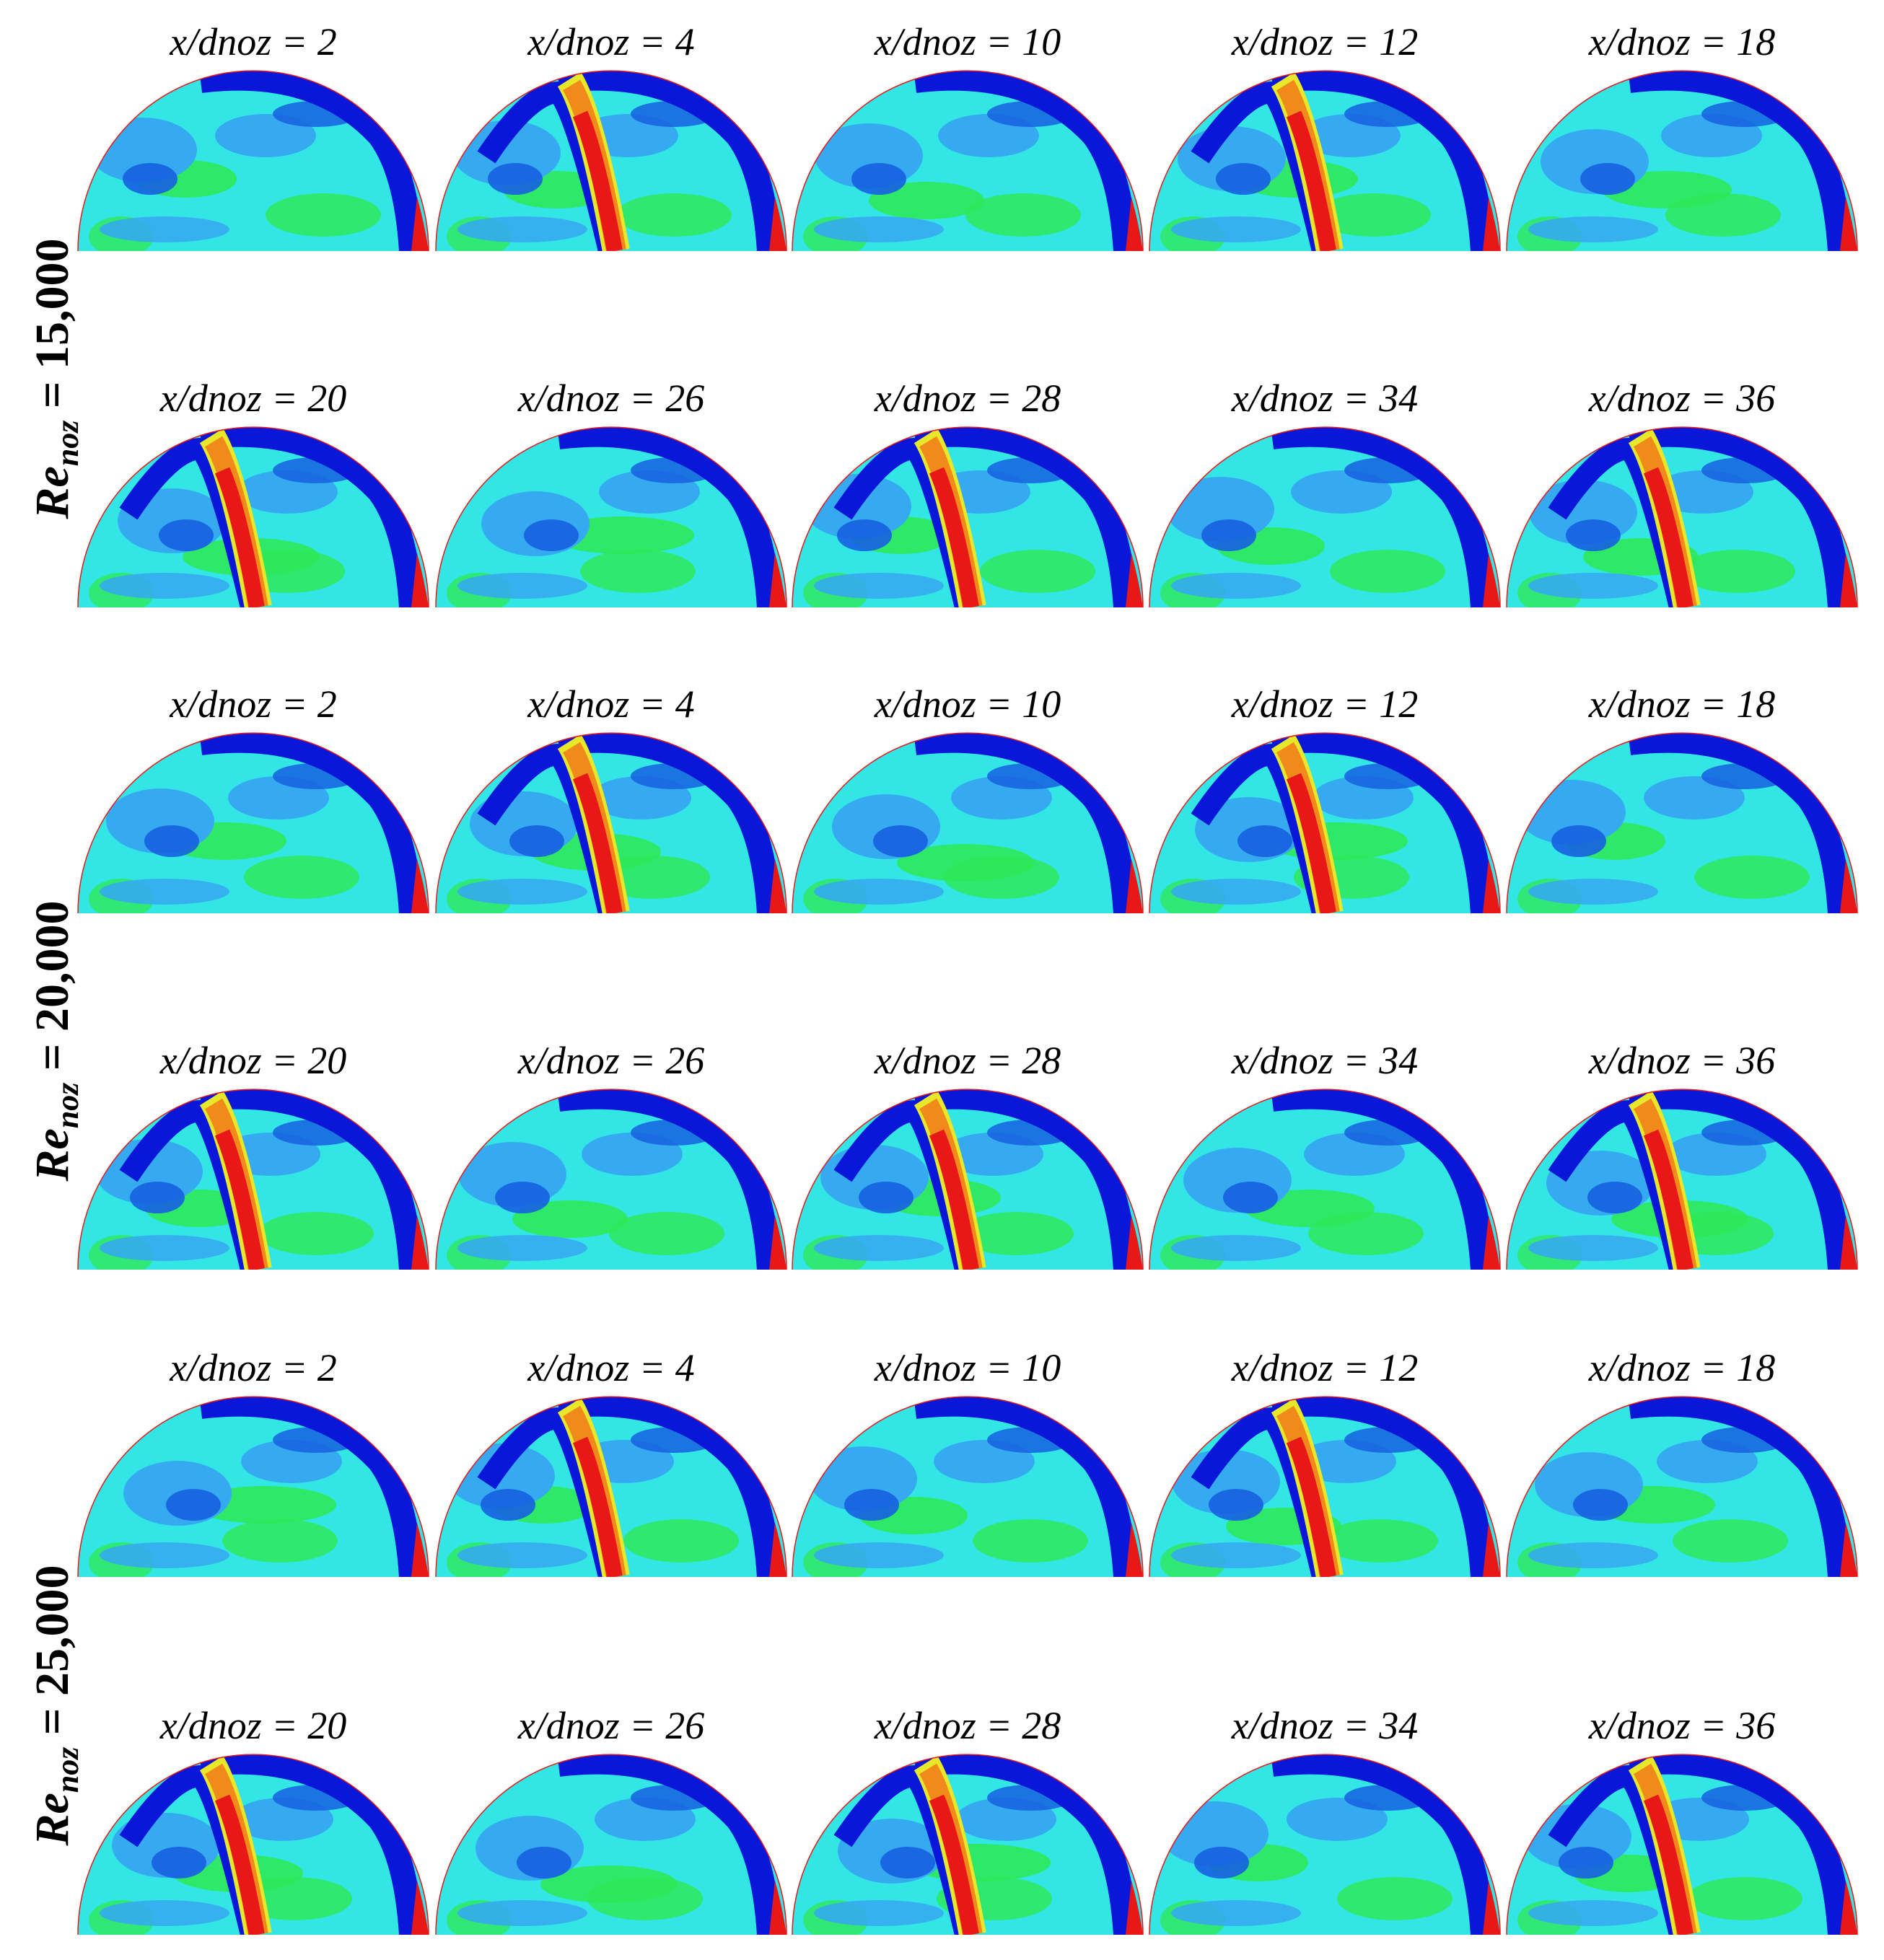 This screenshot has height=1960, width=1884. I want to click on panel-cell: x/dnoz = 10, so click(968, 136).